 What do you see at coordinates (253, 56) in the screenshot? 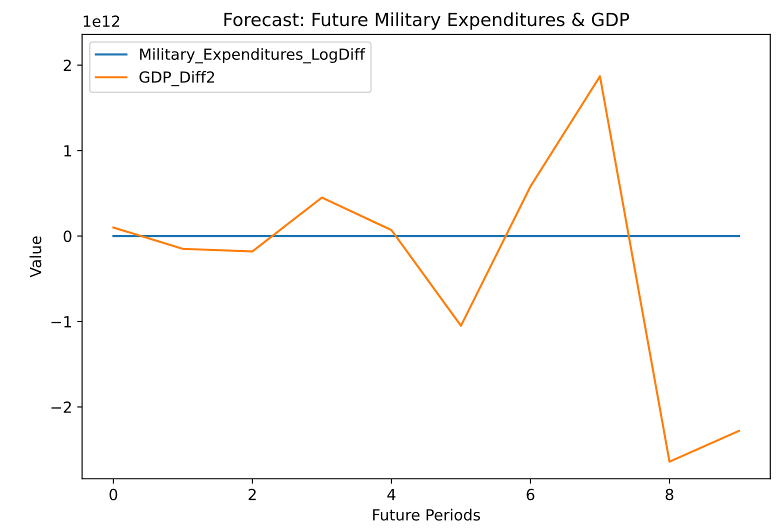
I see `legend-label: Military_Expenditures_LogDiff` at bounding box center [253, 56].